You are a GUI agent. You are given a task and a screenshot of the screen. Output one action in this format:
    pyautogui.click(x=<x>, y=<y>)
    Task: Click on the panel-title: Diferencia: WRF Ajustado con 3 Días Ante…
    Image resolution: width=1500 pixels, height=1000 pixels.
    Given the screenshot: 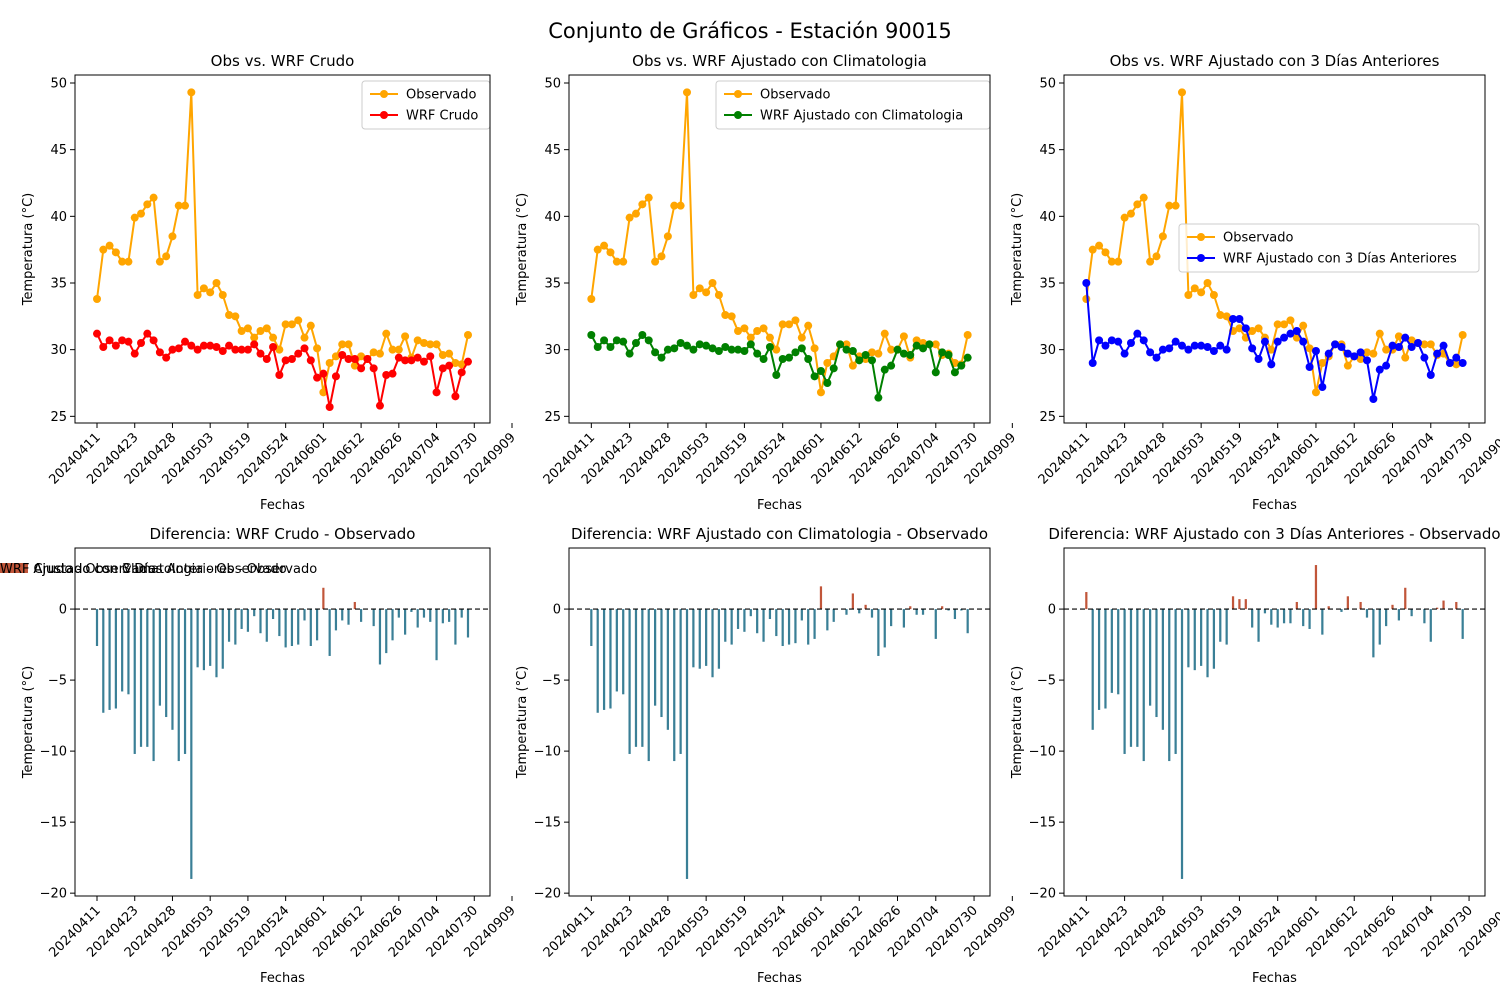 What is the action you would take?
    pyautogui.click(x=1274, y=534)
    